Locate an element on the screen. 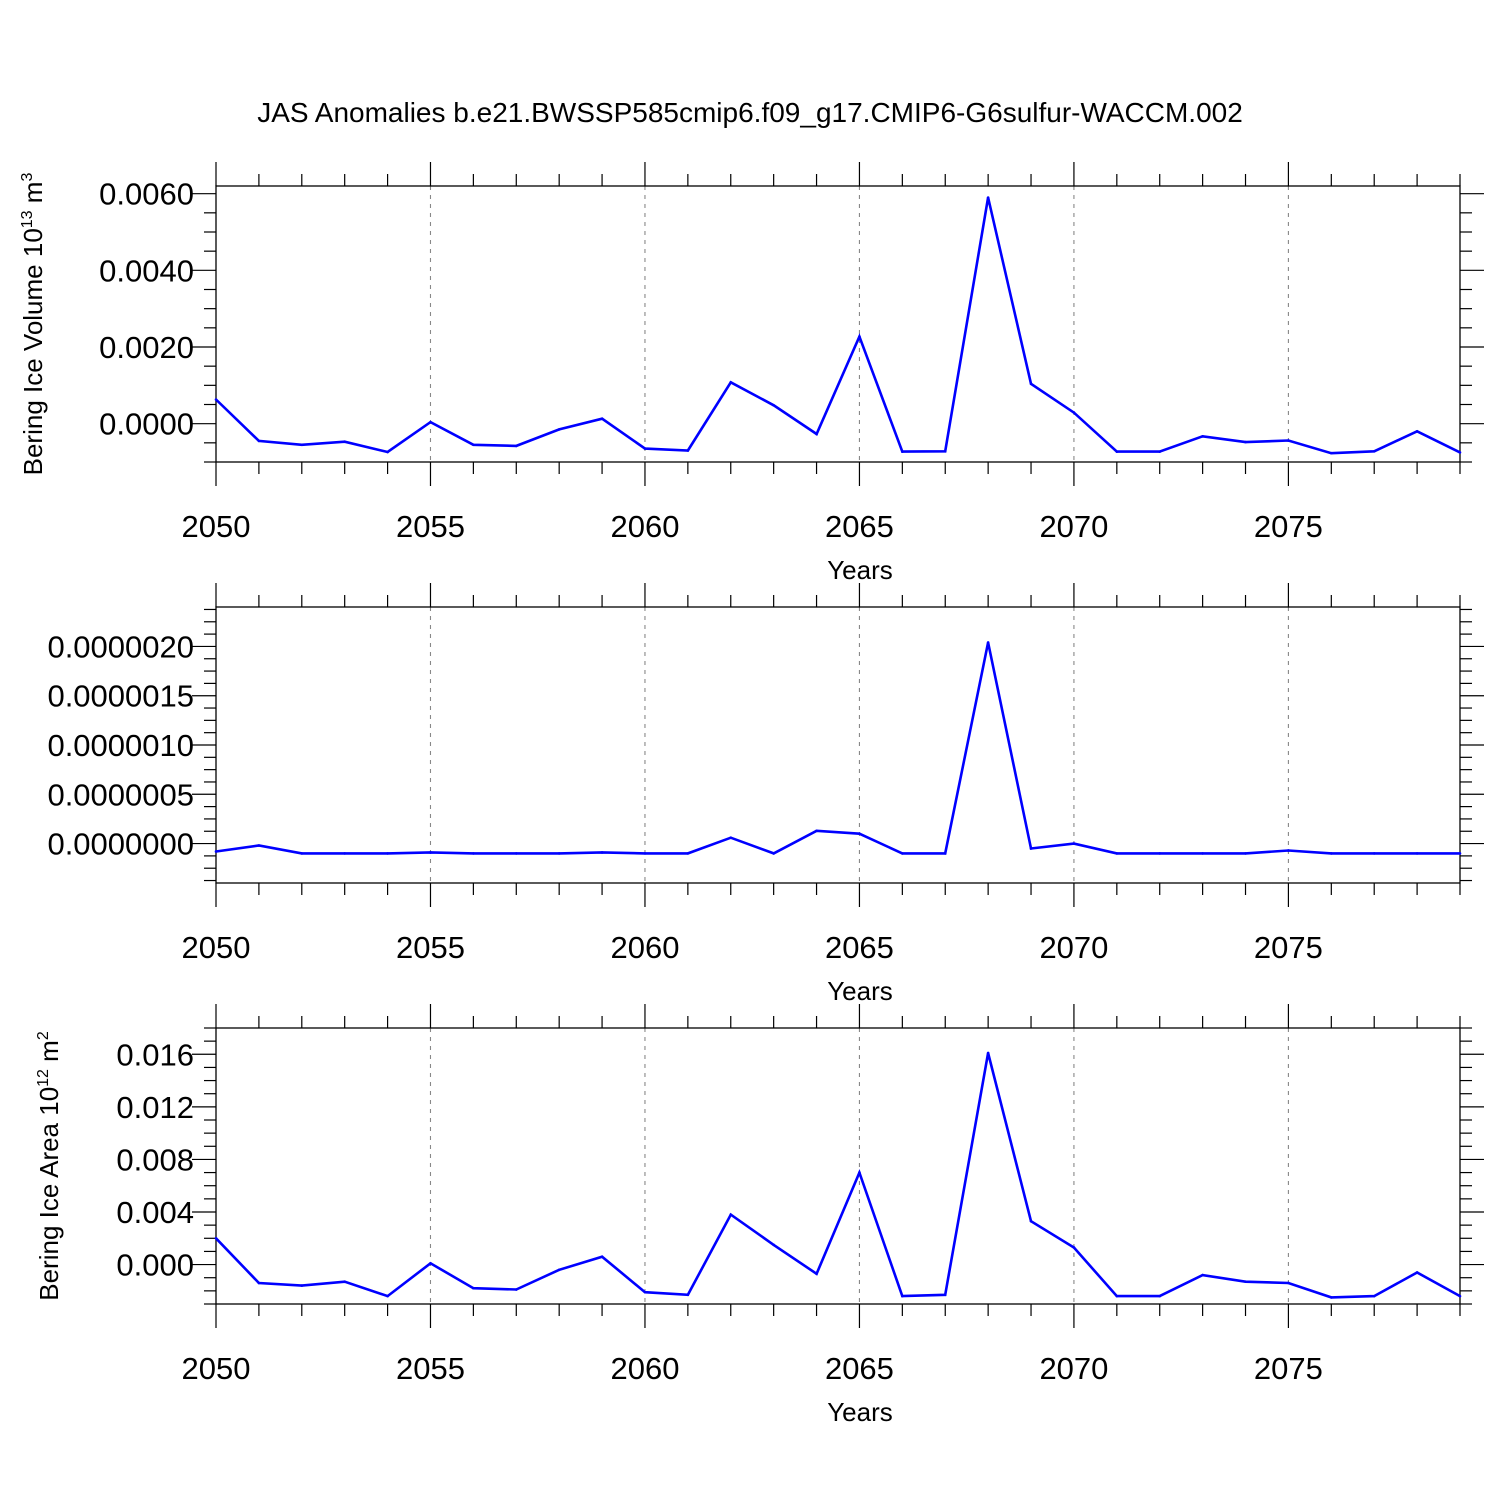  y-tick-label: 0.004 is located at coordinates (155, 1212).